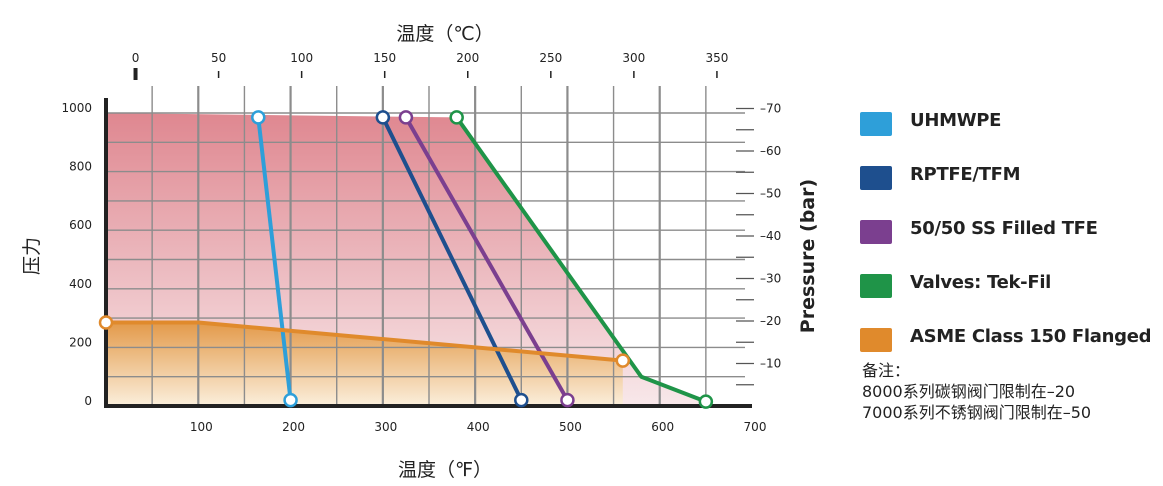  Describe the element at coordinates (80, 167) in the screenshot. I see `y-left-tick-label: 800` at that location.